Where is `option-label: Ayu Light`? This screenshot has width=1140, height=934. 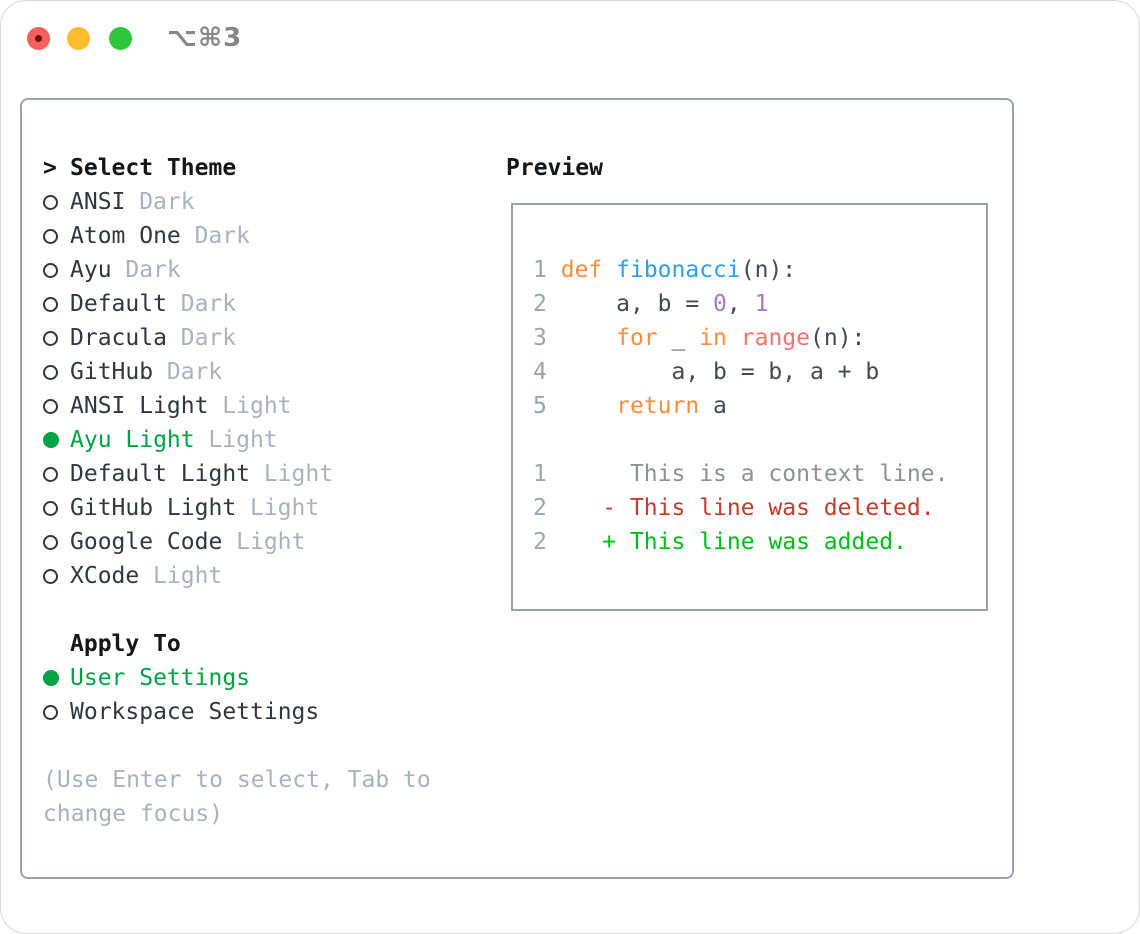
option-label: Ayu Light is located at coordinates (132, 440).